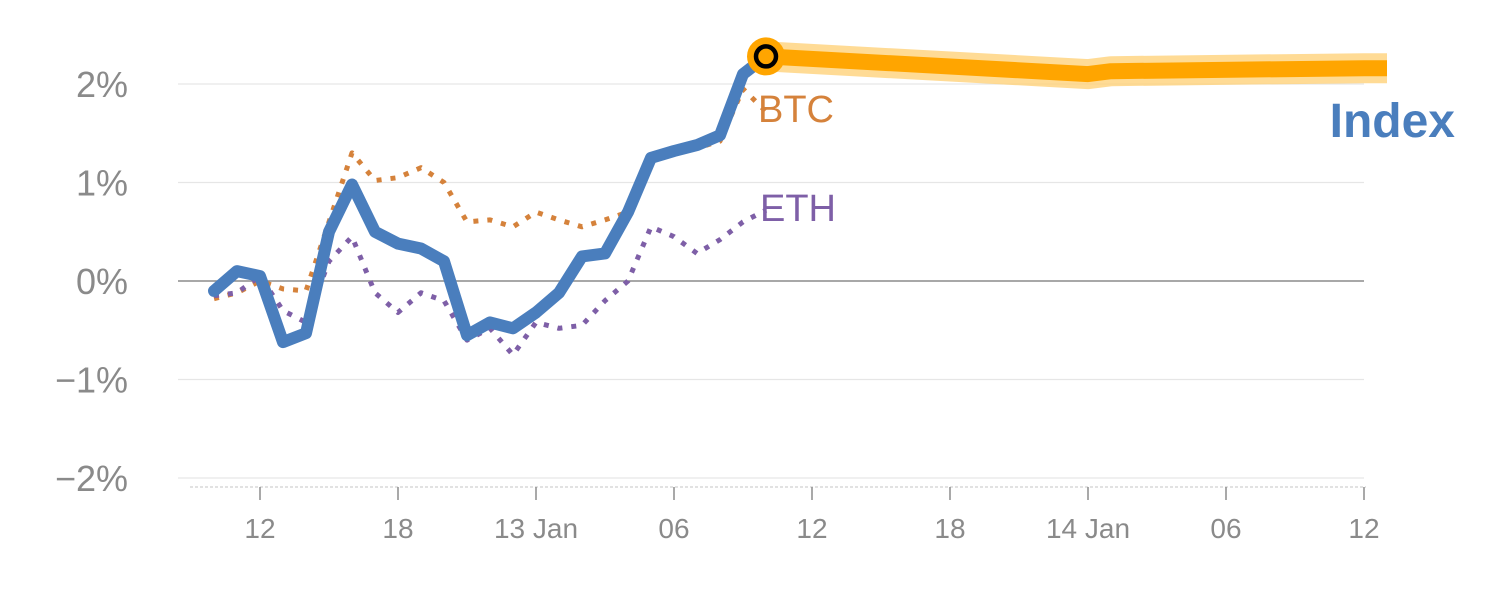 This screenshot has height=600, width=1500. What do you see at coordinates (1106, 159) in the screenshot?
I see `series-labels: BTC ETH Index` at bounding box center [1106, 159].